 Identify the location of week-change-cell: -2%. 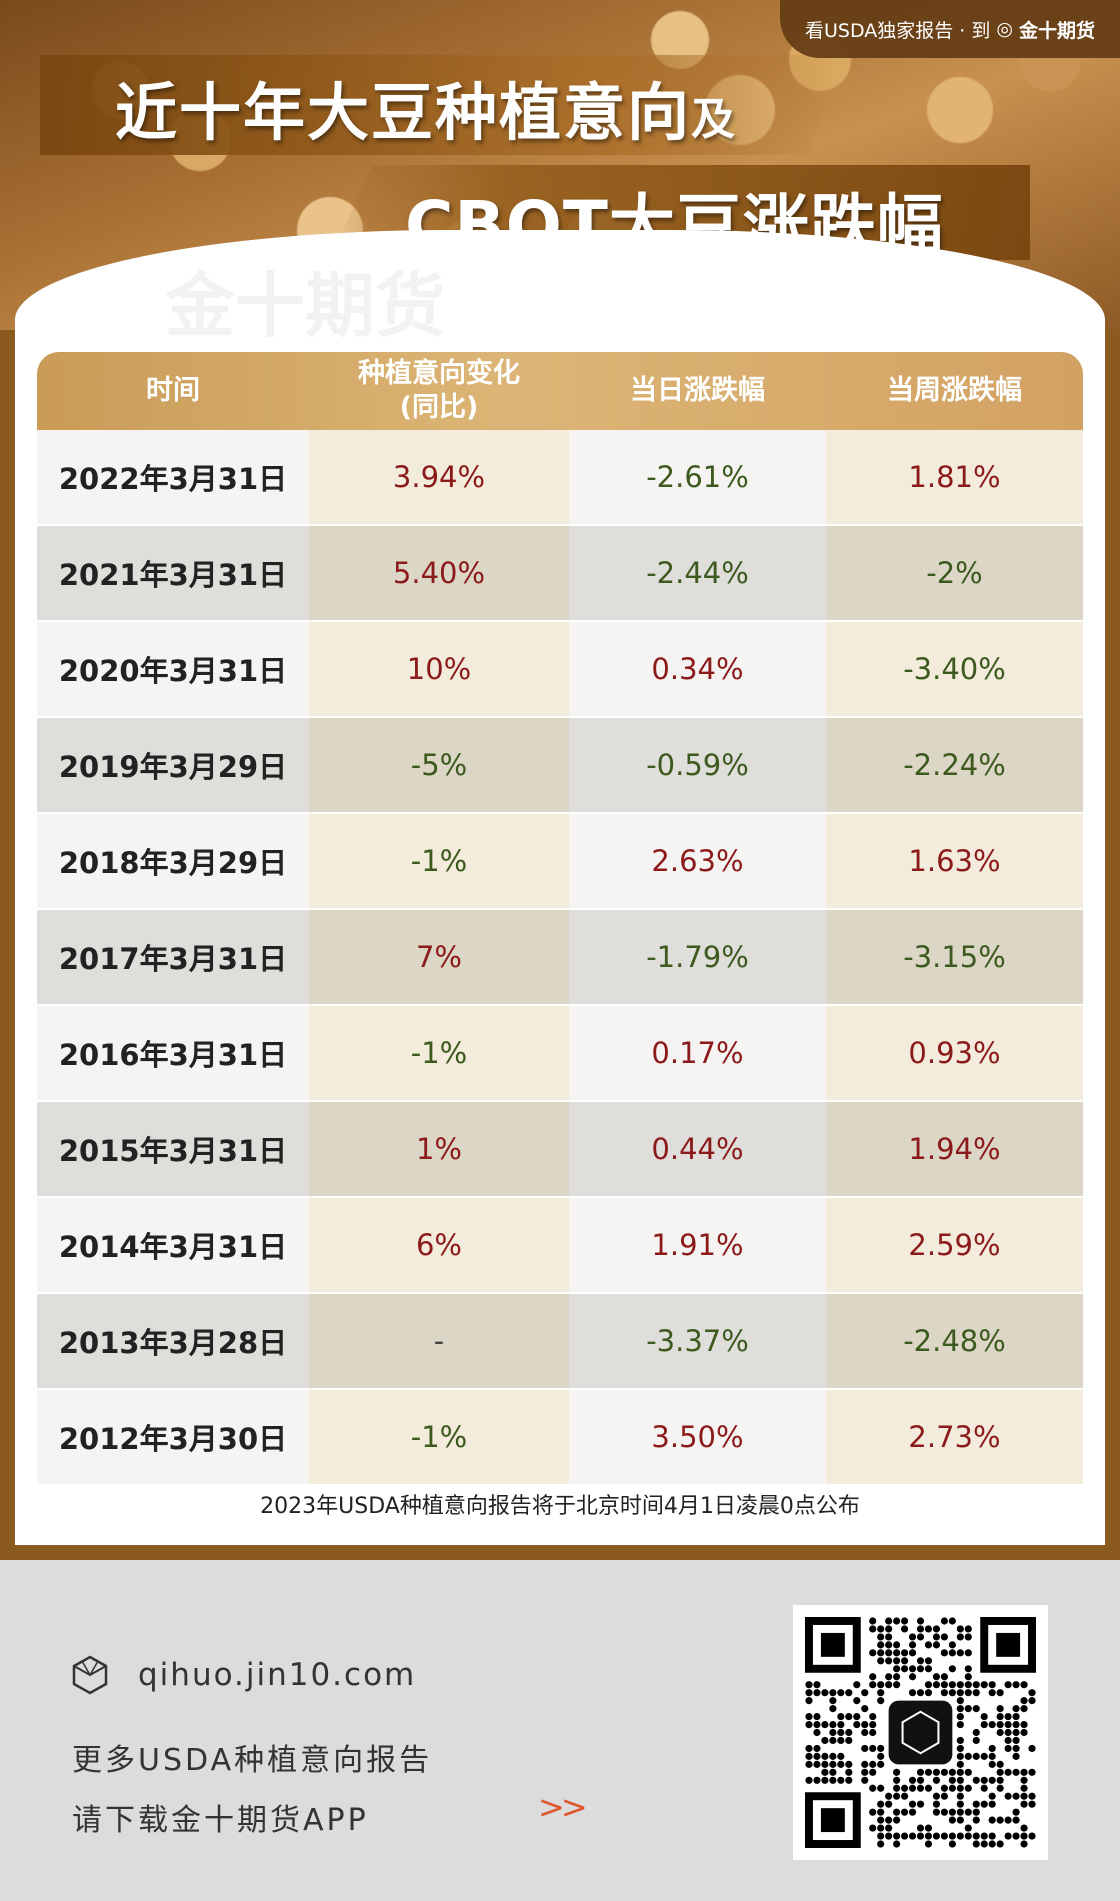
(954, 573).